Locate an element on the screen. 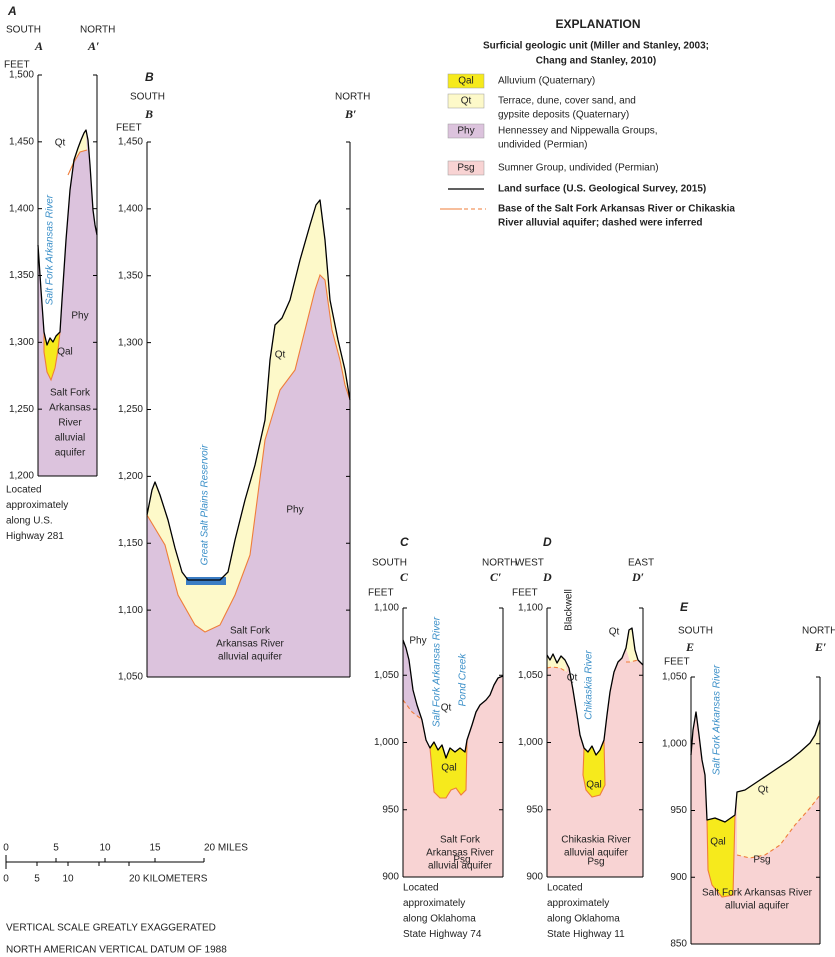  y-tick-label: 1,500 is located at coordinates (21, 75).